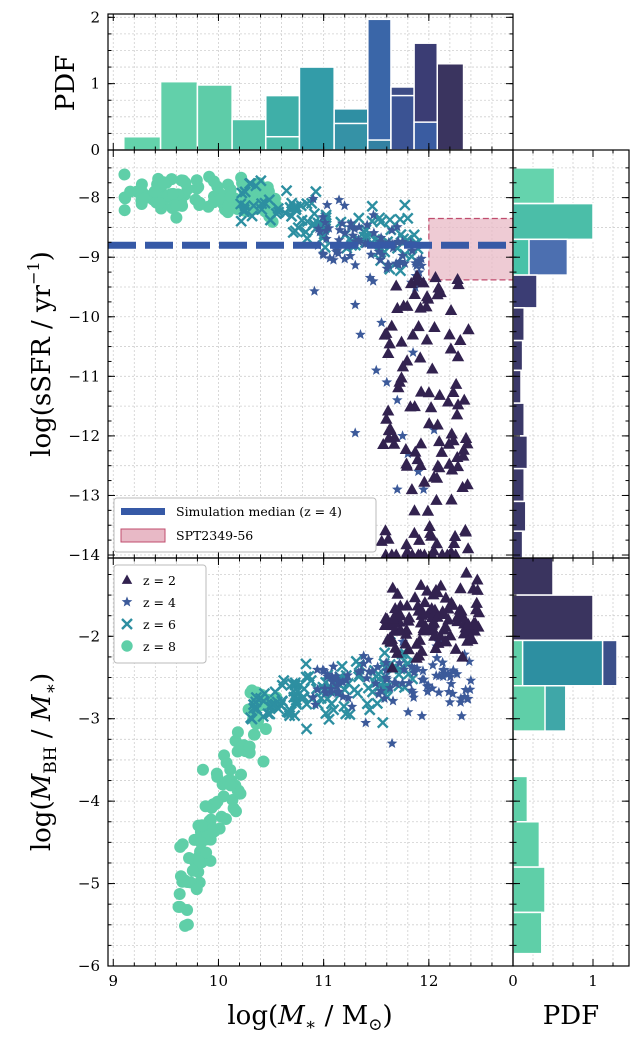 This screenshot has width=643, height=1047. Describe the element at coordinates (428, 981) in the screenshot. I see `x-tick-label: 12` at that location.